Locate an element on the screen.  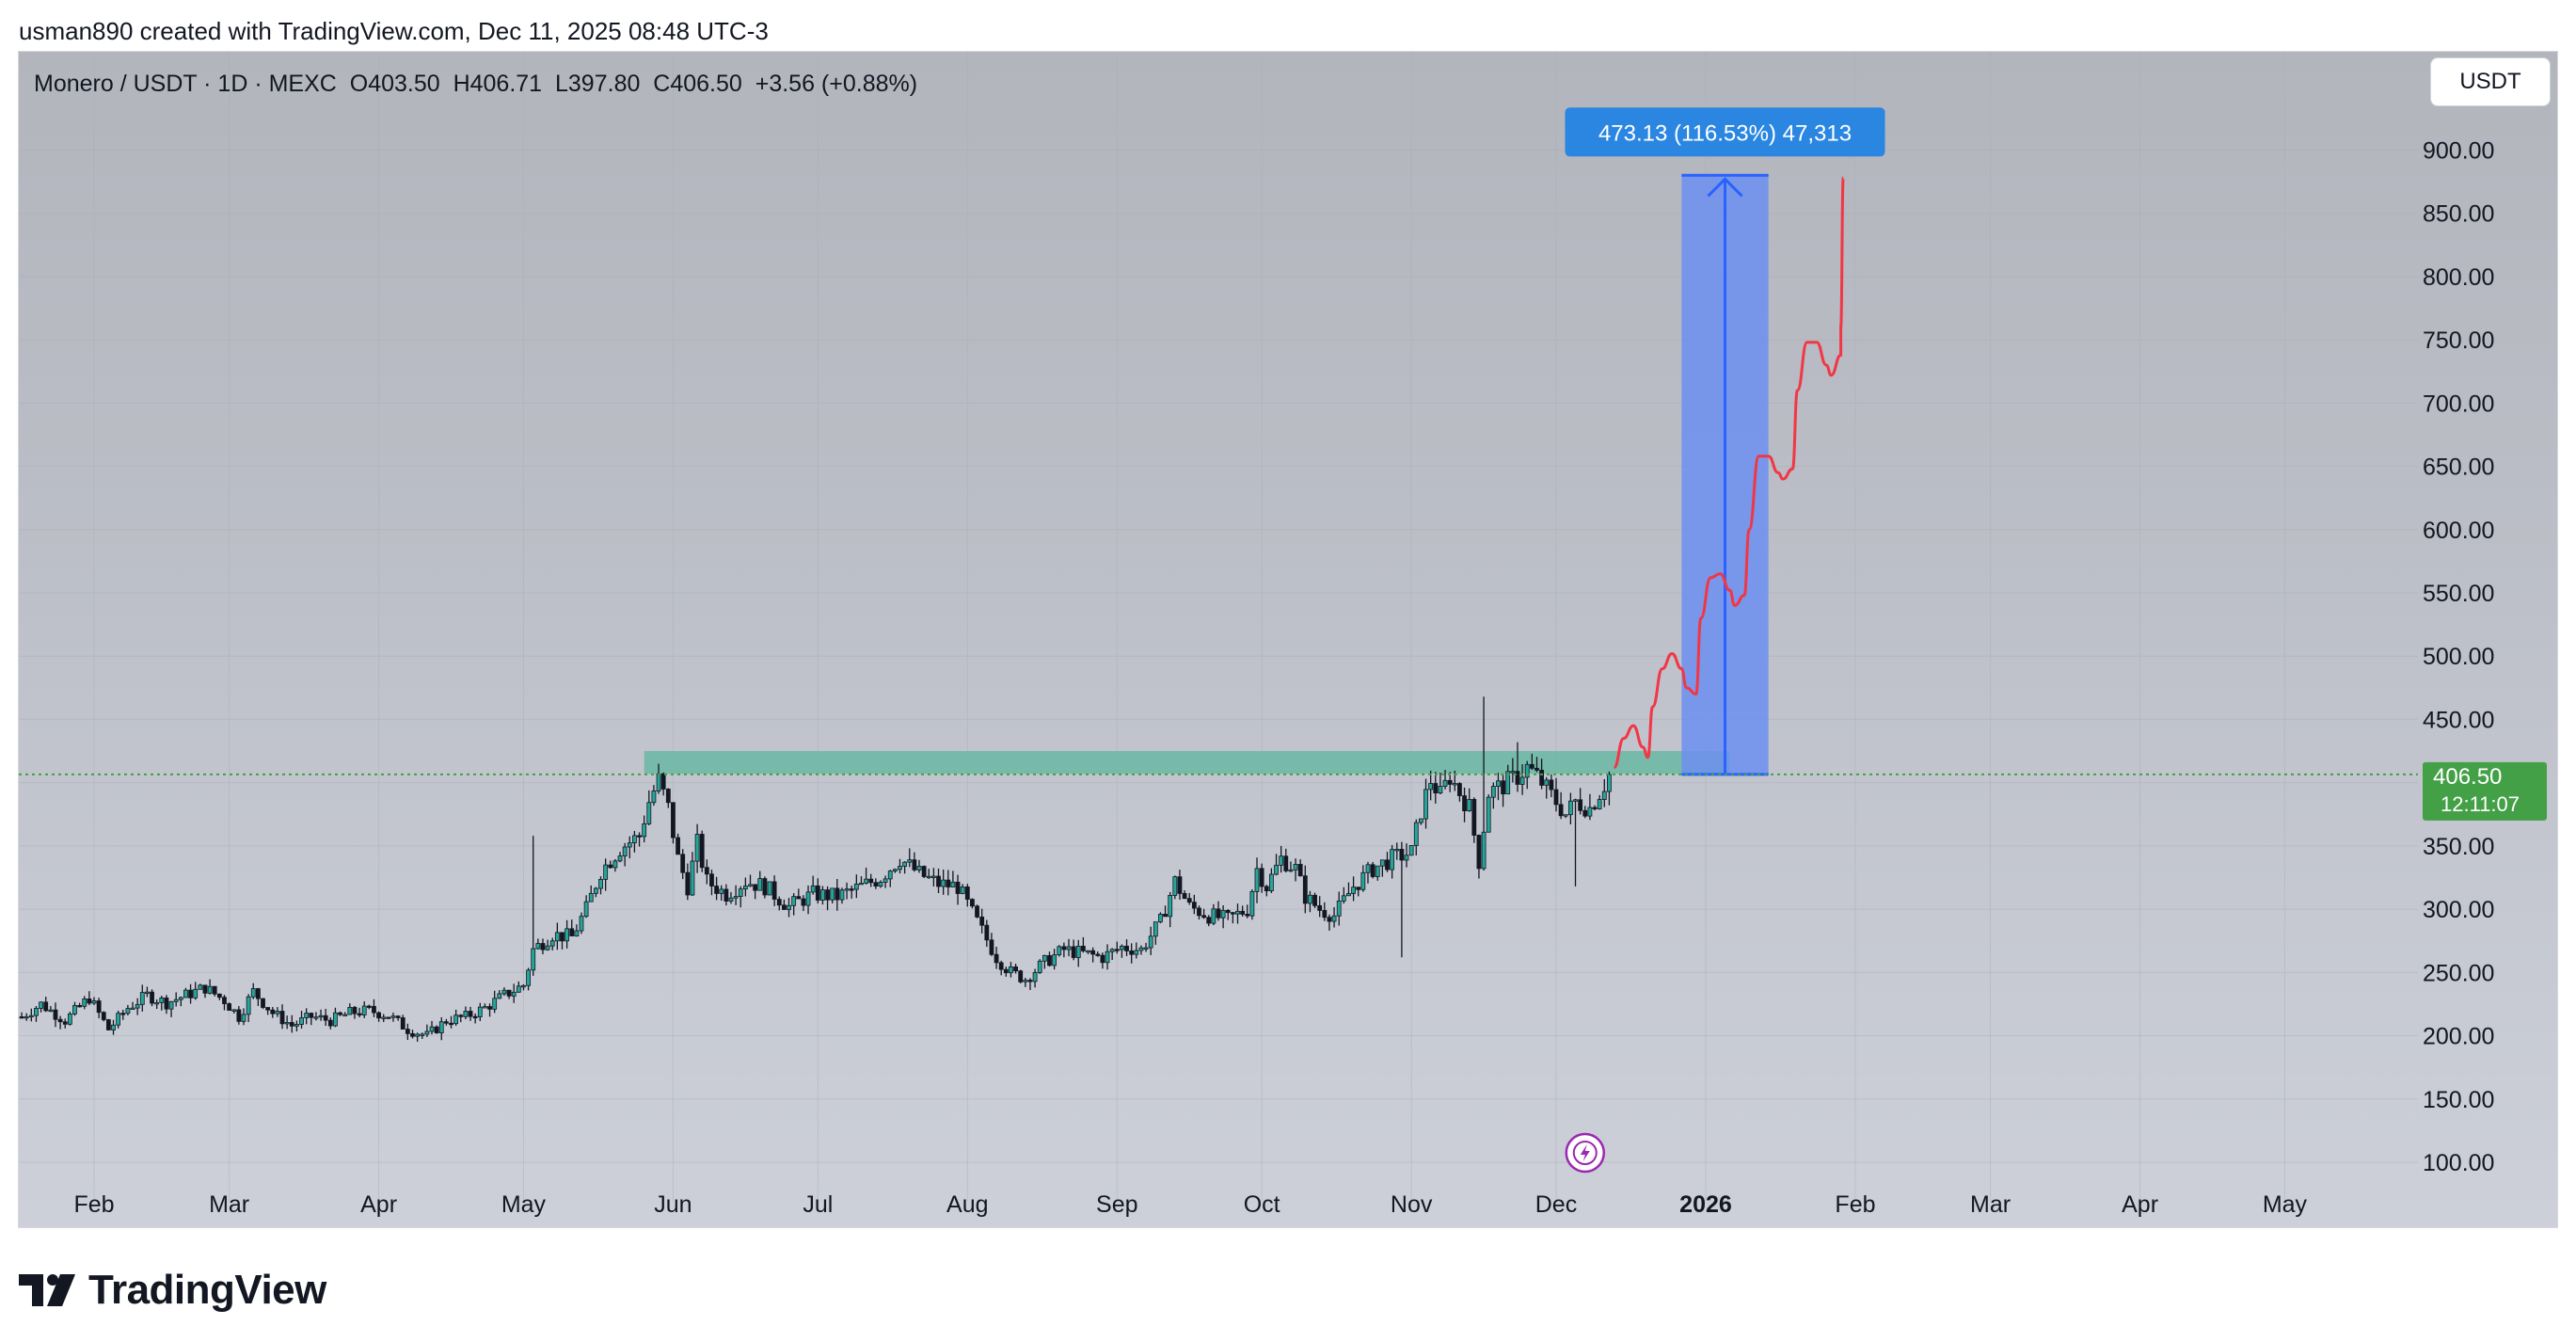
symbol-name: Monero / USDT · 1D · MEXC is located at coordinates (186, 84).